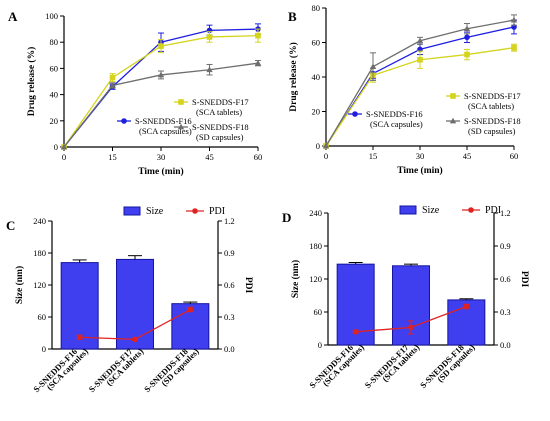 This screenshot has height=421, width=550. What do you see at coordinates (394, 114) in the screenshot?
I see `legend-label: S-SNEDDS-F16` at bounding box center [394, 114].